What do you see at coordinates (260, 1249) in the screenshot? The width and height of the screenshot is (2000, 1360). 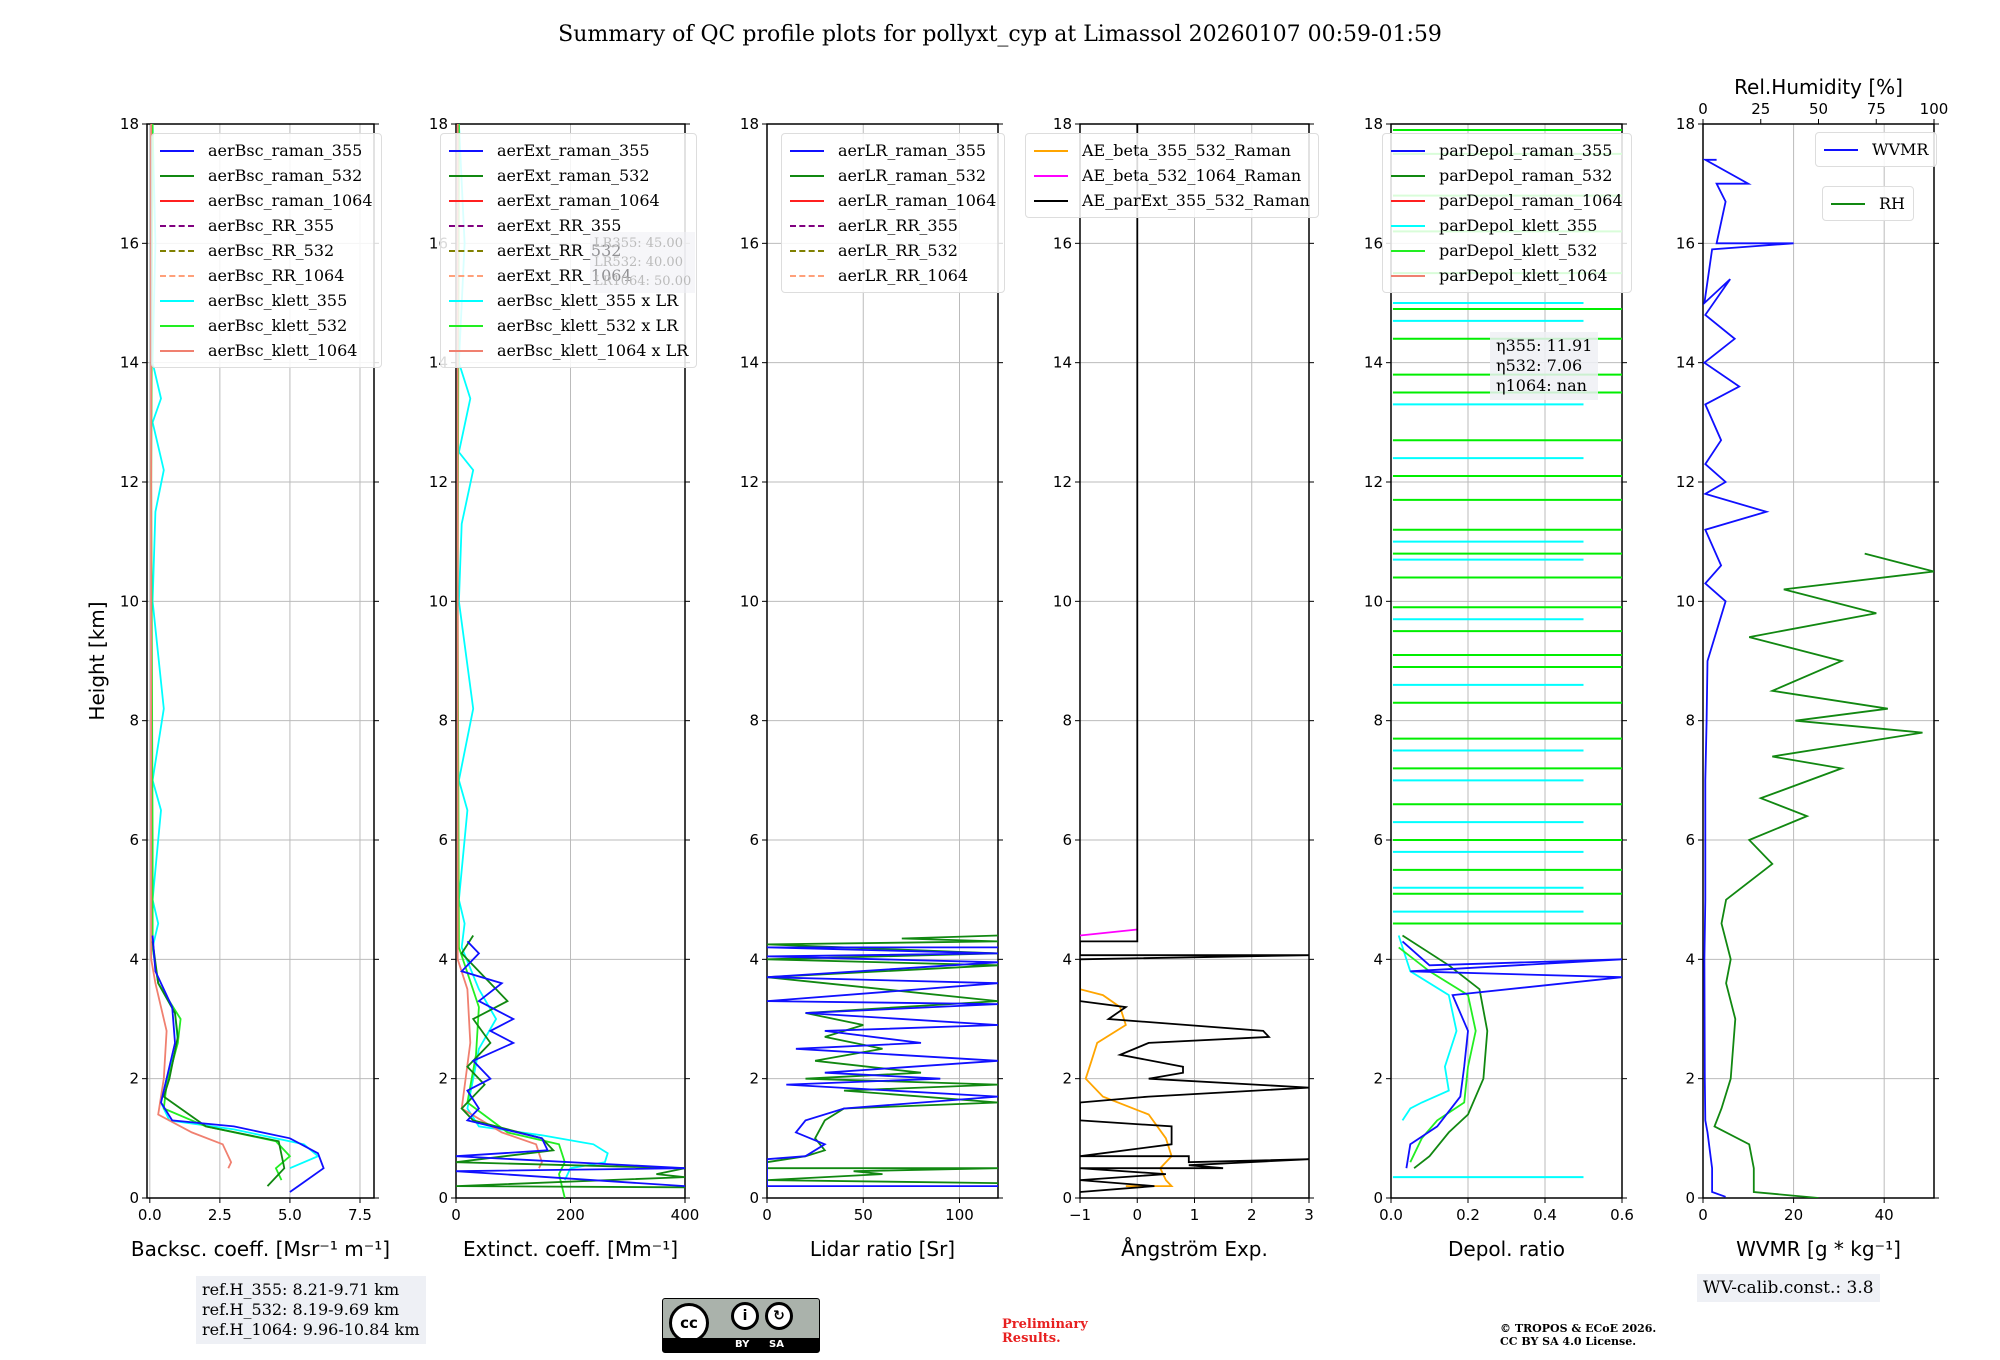 I see `x-axis-label: Backsc. coeff. [Msr⁻¹ m⁻¹]` at bounding box center [260, 1249].